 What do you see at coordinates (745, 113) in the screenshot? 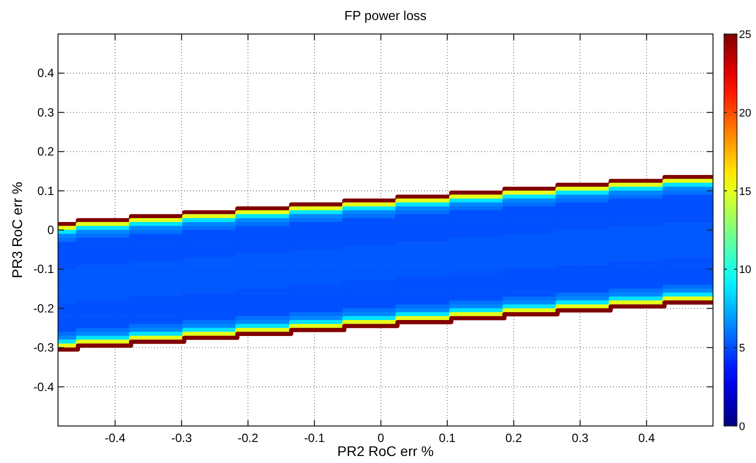
I see `color-bar-label: 20` at bounding box center [745, 113].